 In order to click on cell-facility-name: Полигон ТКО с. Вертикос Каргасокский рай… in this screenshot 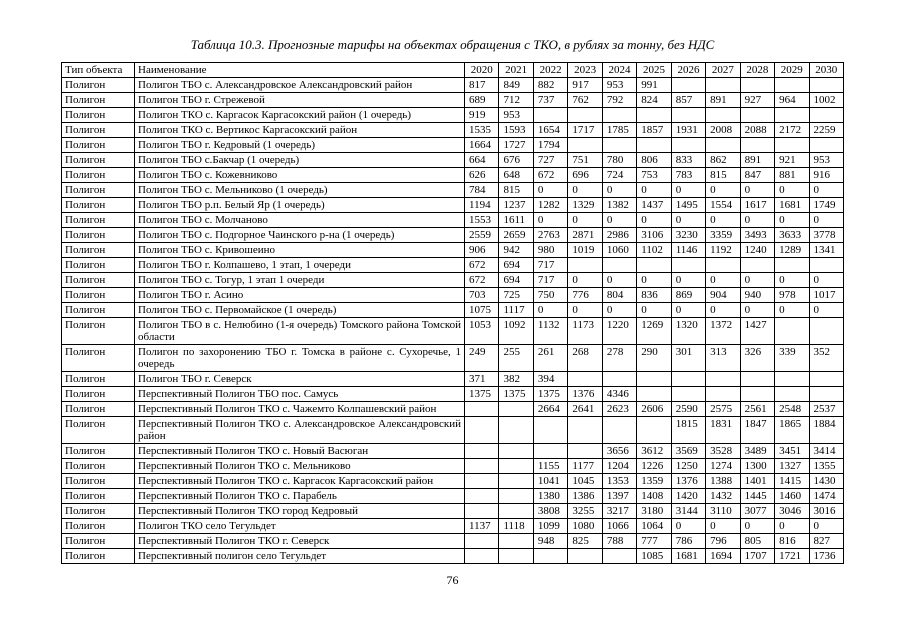, I will do `click(299, 130)`.